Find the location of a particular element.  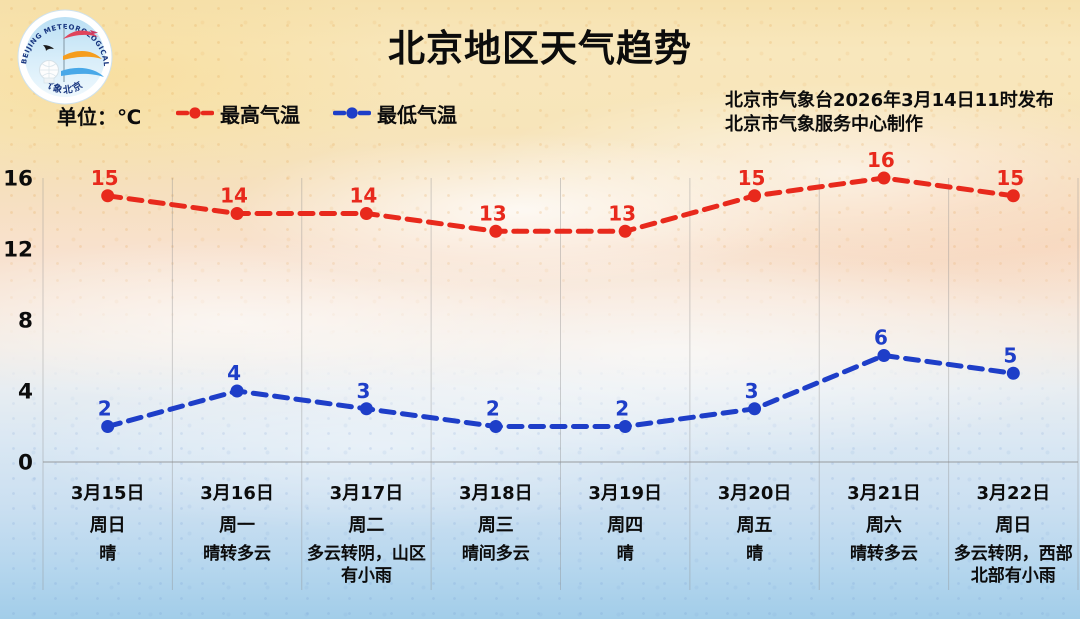

x-label-date: 3月22日 is located at coordinates (1013, 493).